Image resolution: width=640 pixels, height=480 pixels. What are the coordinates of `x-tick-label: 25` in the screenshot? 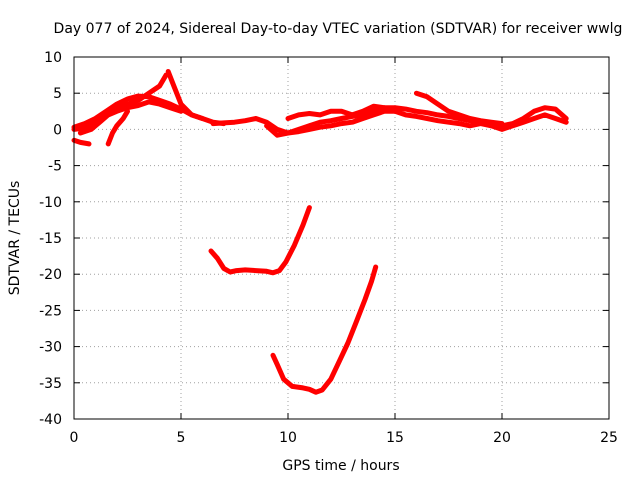 It's located at (609, 438).